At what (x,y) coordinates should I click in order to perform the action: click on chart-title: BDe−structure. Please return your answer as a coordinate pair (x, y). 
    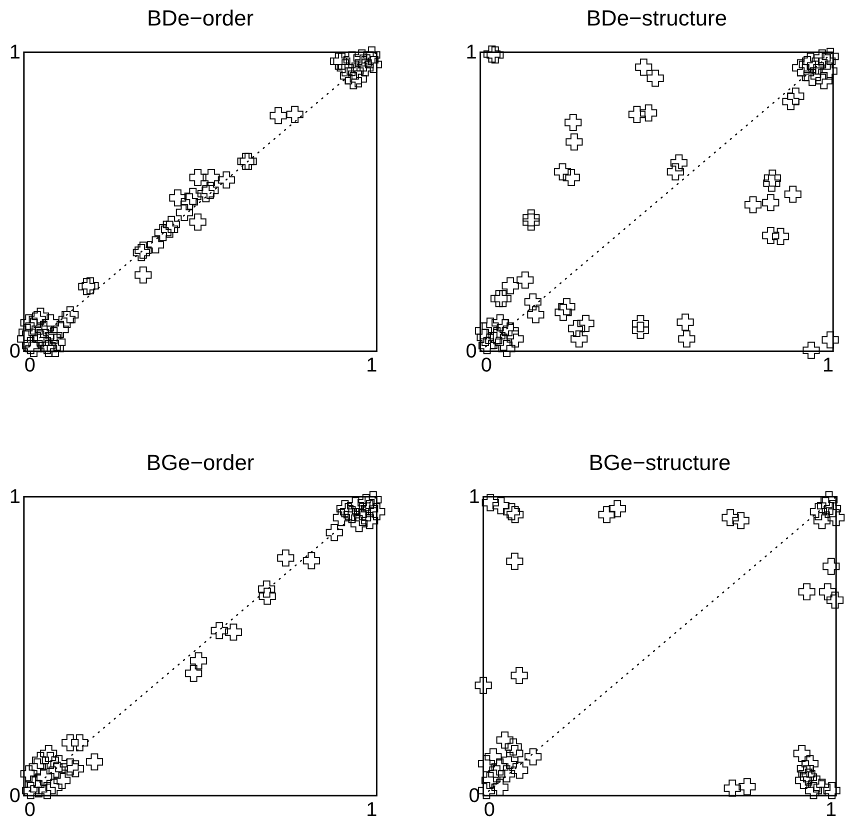
    Looking at the image, I should click on (657, 17).